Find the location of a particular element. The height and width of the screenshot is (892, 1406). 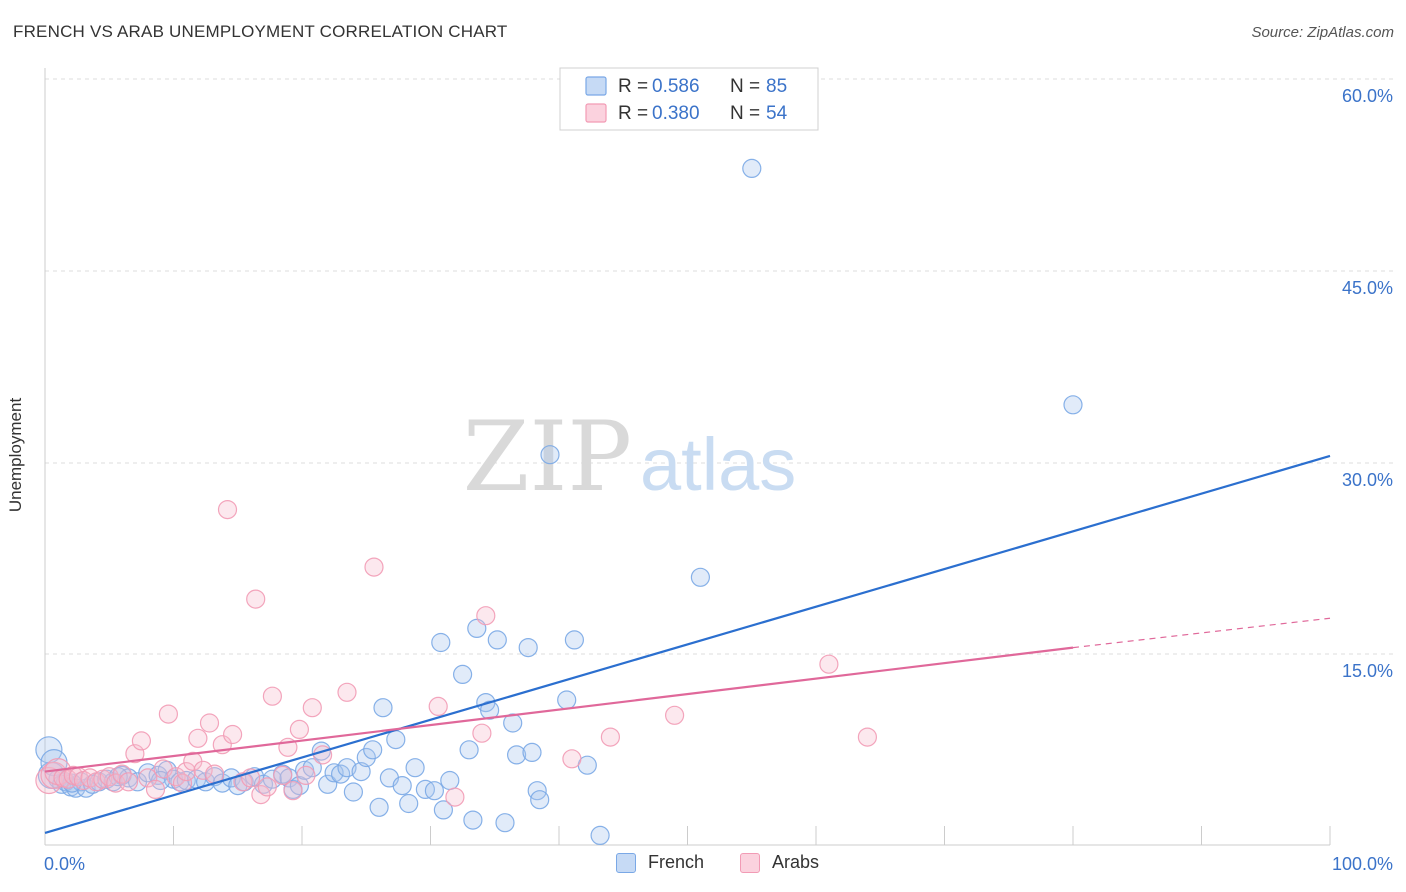

bottom-legend-french: French is located at coordinates (660, 862).